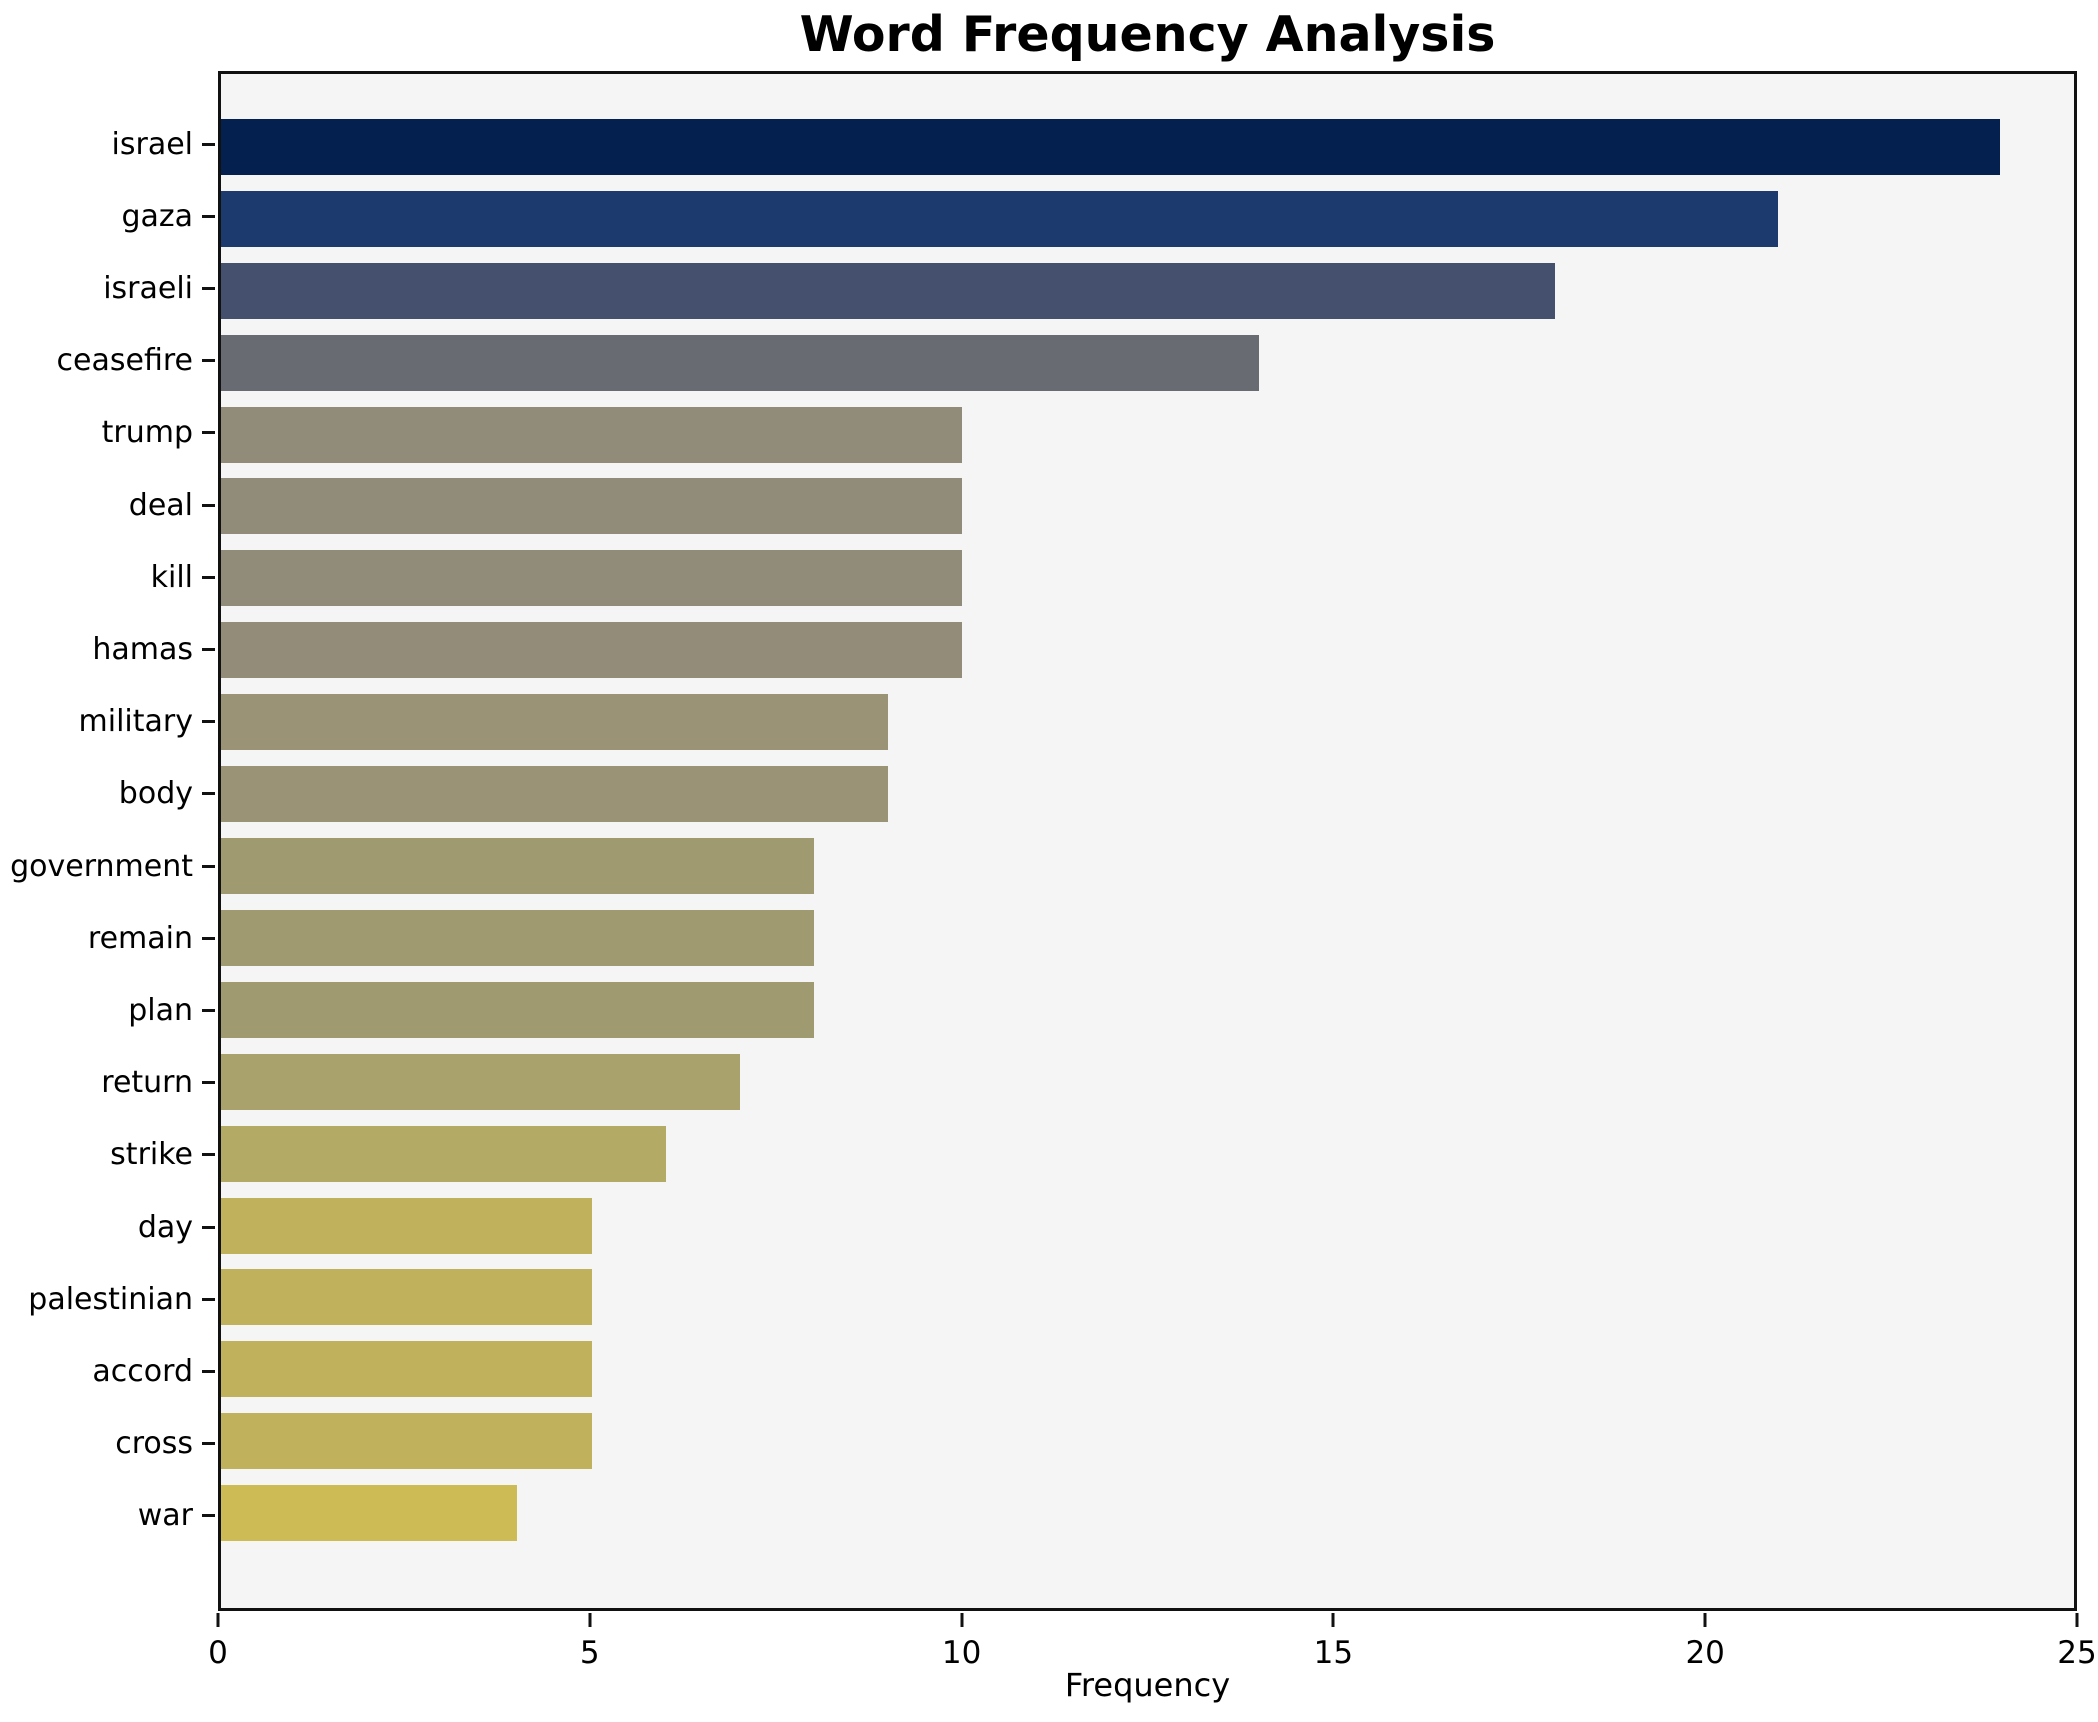 The width and height of the screenshot is (2098, 1722). I want to click on bar-strike, so click(443, 1153).